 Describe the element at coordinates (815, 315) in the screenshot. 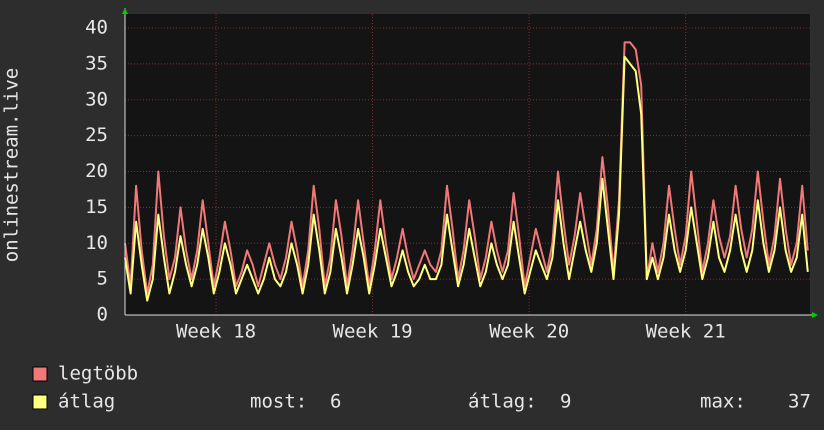

I see `x-arrow` at that location.